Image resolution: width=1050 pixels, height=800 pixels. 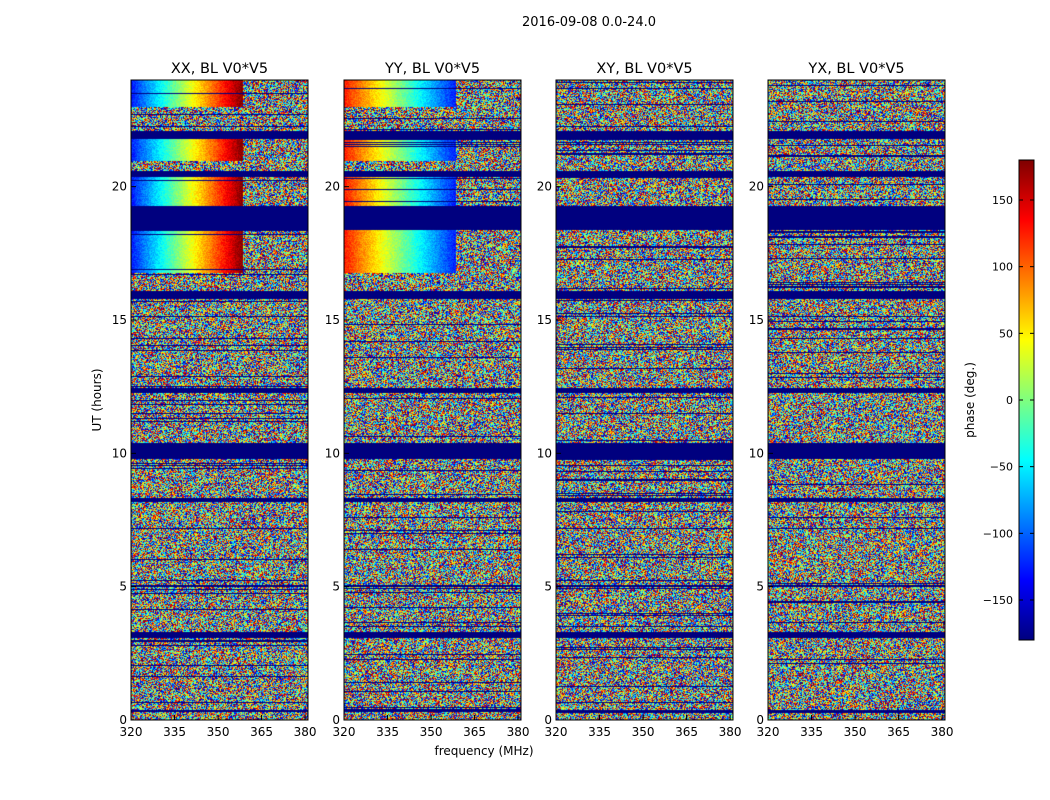 What do you see at coordinates (483, 751) in the screenshot?
I see `x-axis-label: frequency (MHz)` at bounding box center [483, 751].